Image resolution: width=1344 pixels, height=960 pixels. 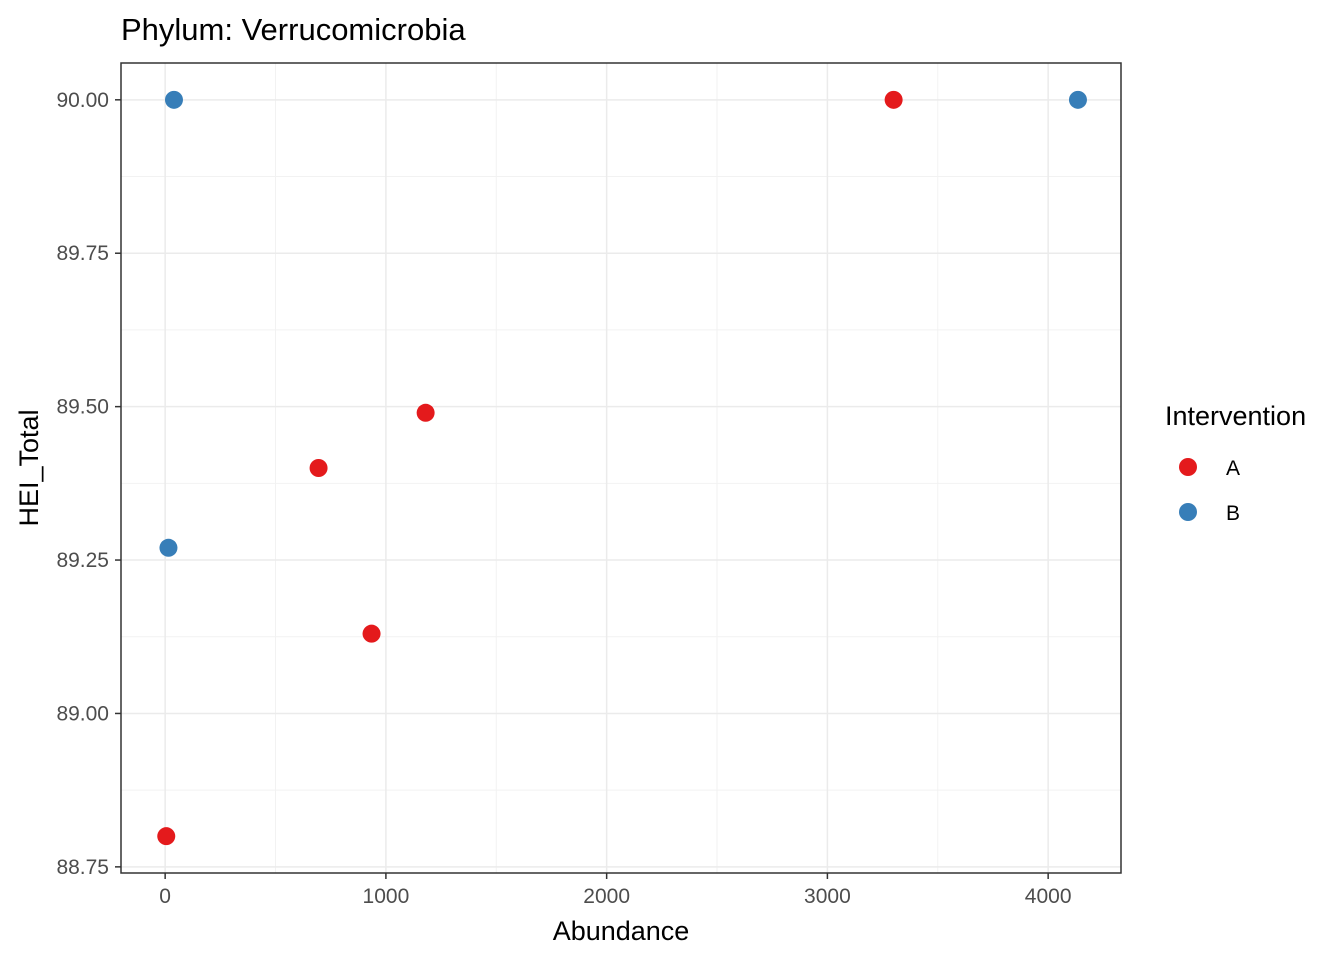 I want to click on y-tick-label: 89.00, so click(x=82, y=713).